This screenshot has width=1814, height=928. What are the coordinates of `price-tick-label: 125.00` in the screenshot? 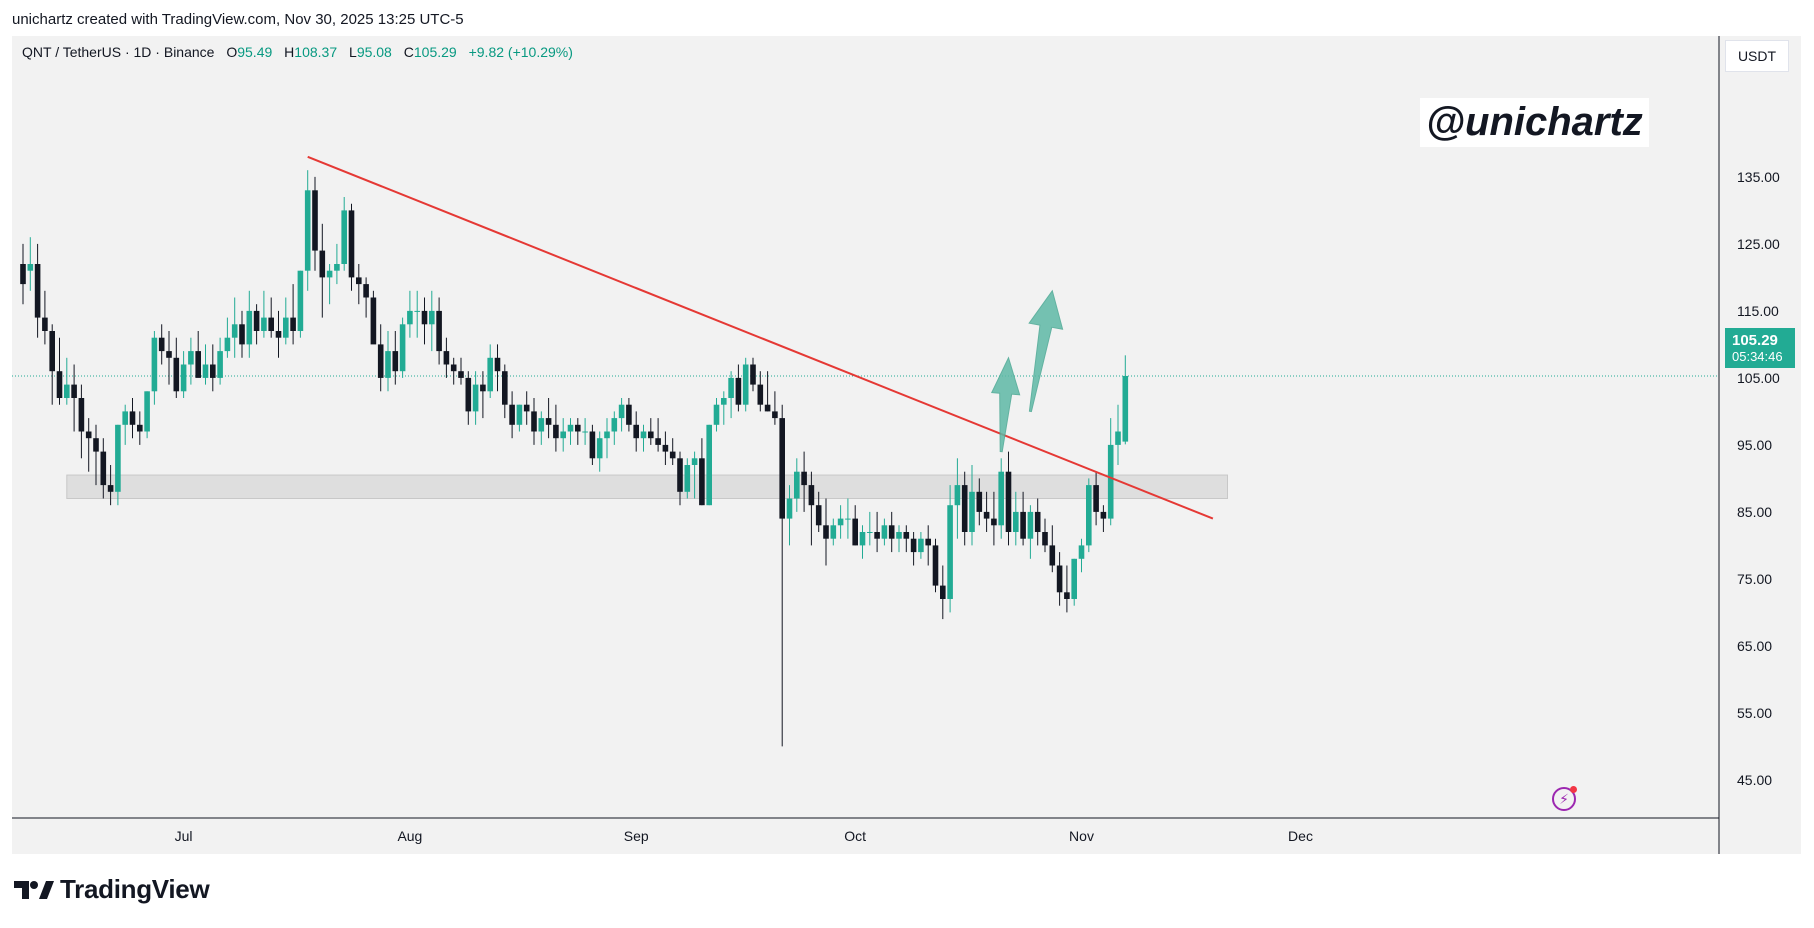 It's located at (1758, 244).